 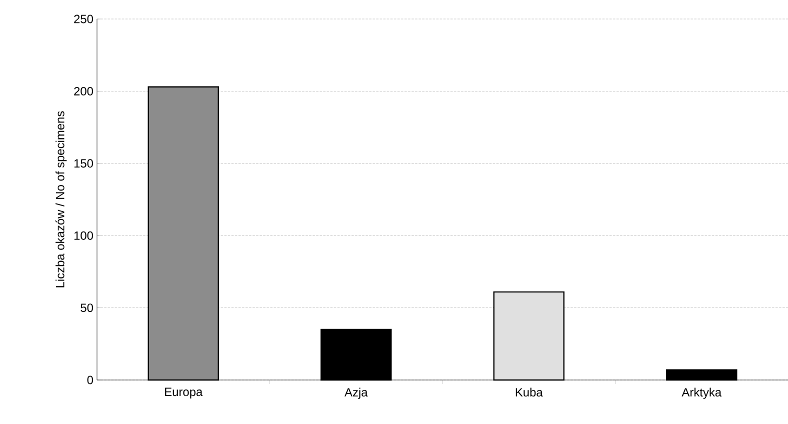 I want to click on y-tick-label: 50, so click(x=87, y=308).